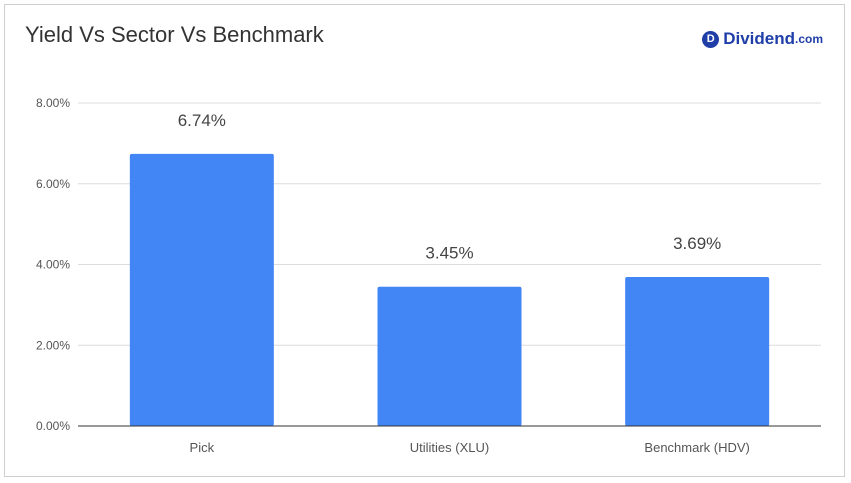 Image resolution: width=851 pixels, height=483 pixels. I want to click on data-label: 6.74%, so click(202, 120).